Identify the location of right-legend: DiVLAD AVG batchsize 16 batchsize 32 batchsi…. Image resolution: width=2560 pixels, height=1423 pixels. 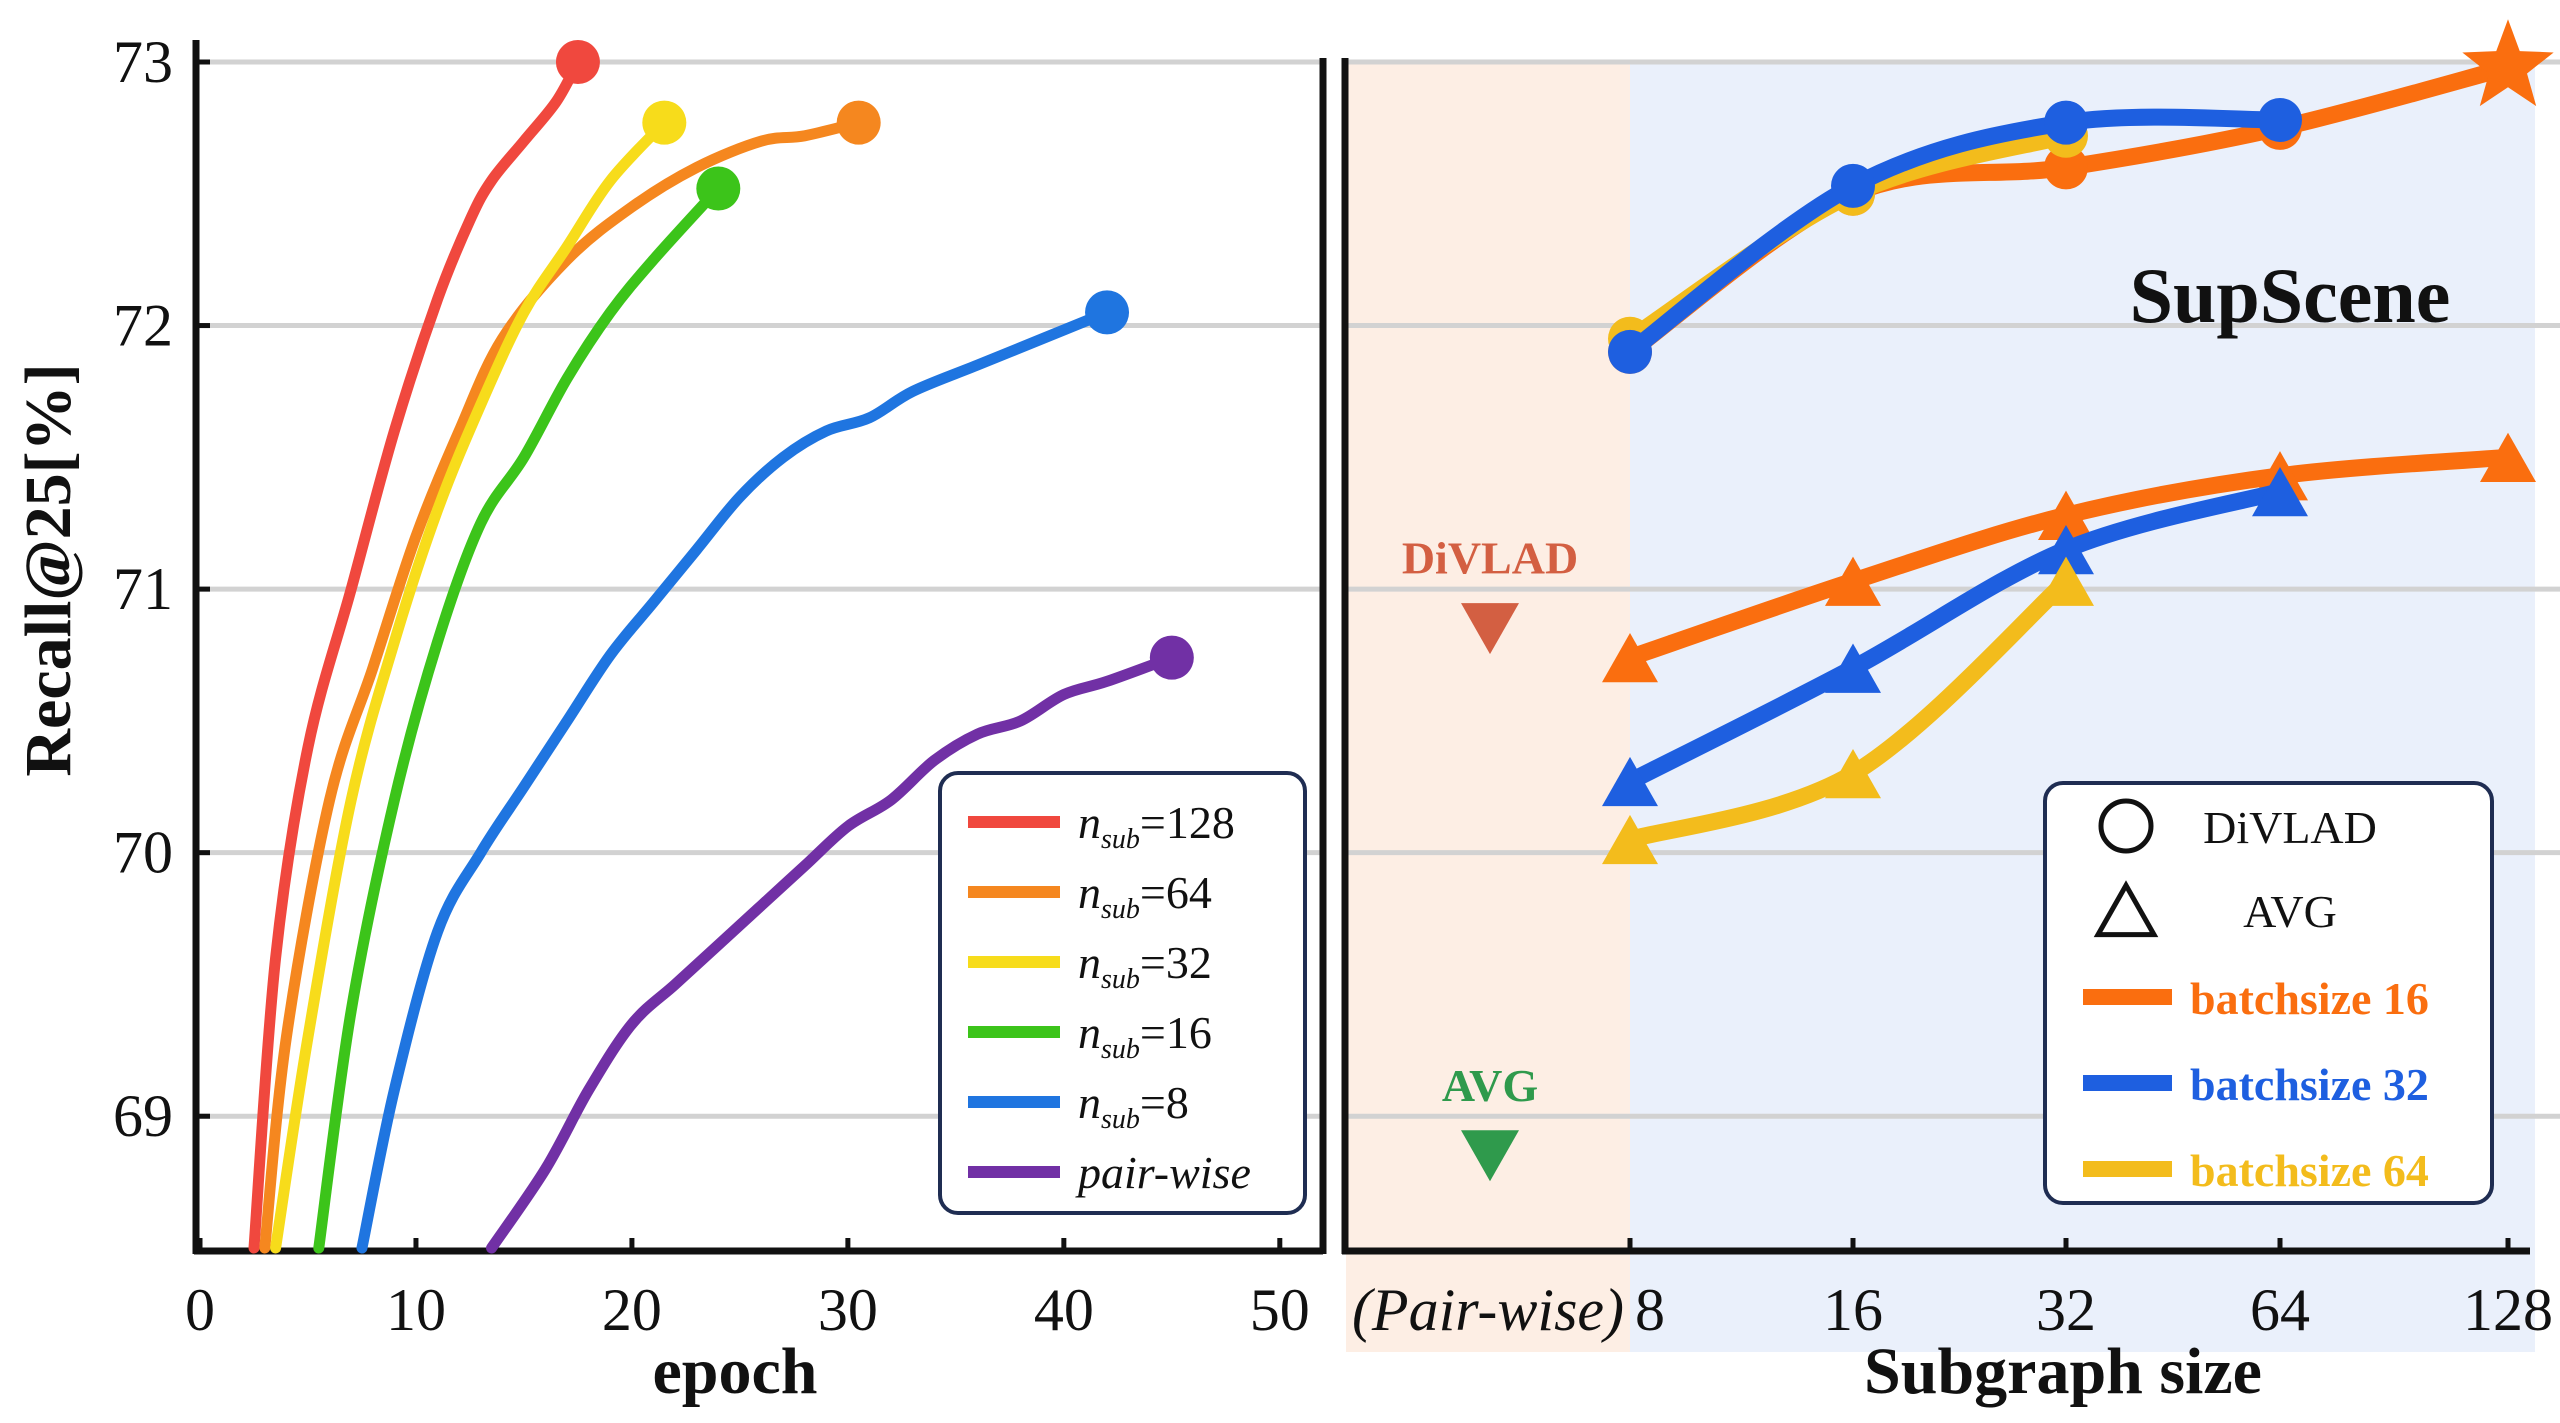
(2268, 993).